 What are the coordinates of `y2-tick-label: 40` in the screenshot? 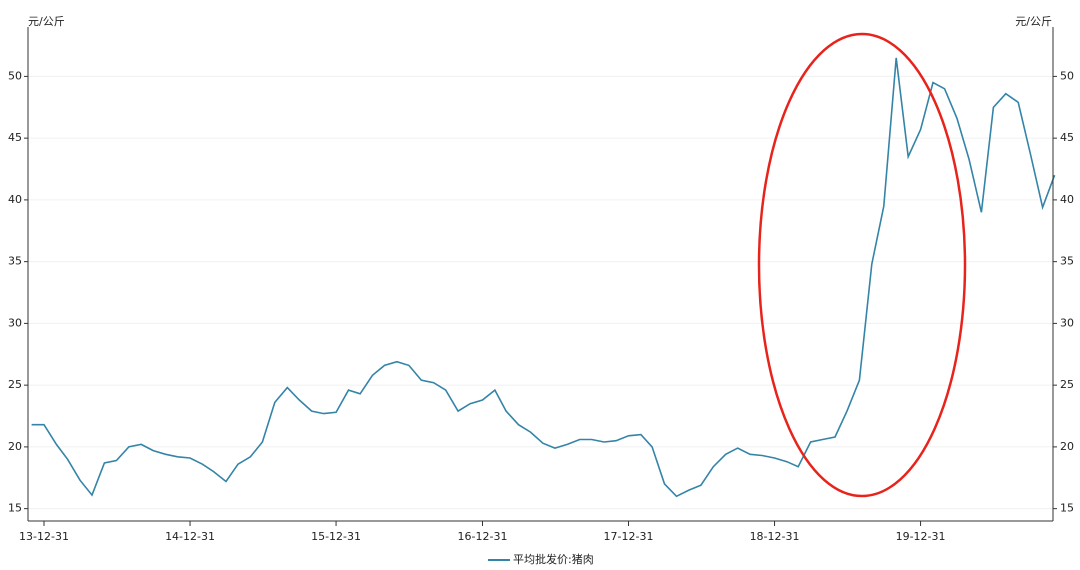 It's located at (1067, 199).